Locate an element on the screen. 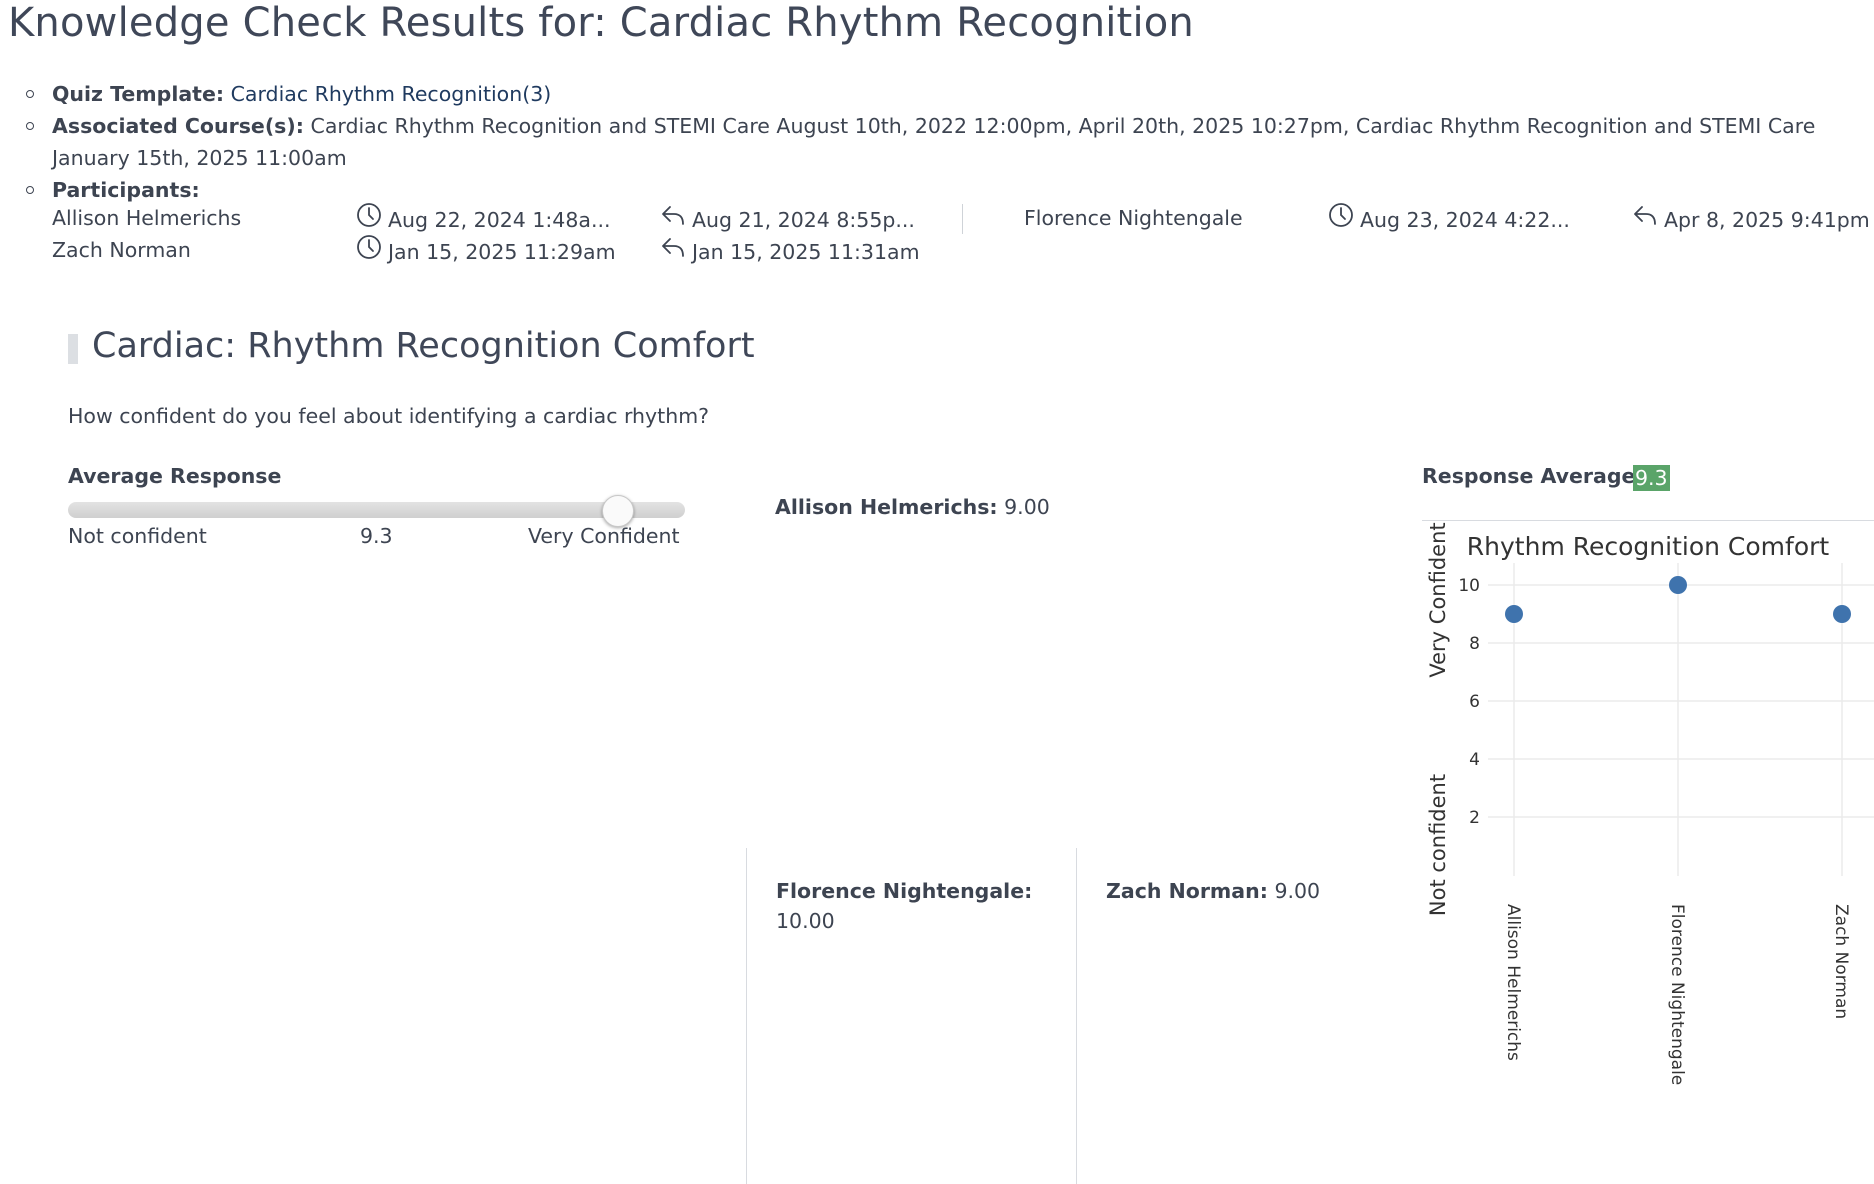 The width and height of the screenshot is (1874, 1184). response-average-label: Response Average: is located at coordinates (1533, 476).